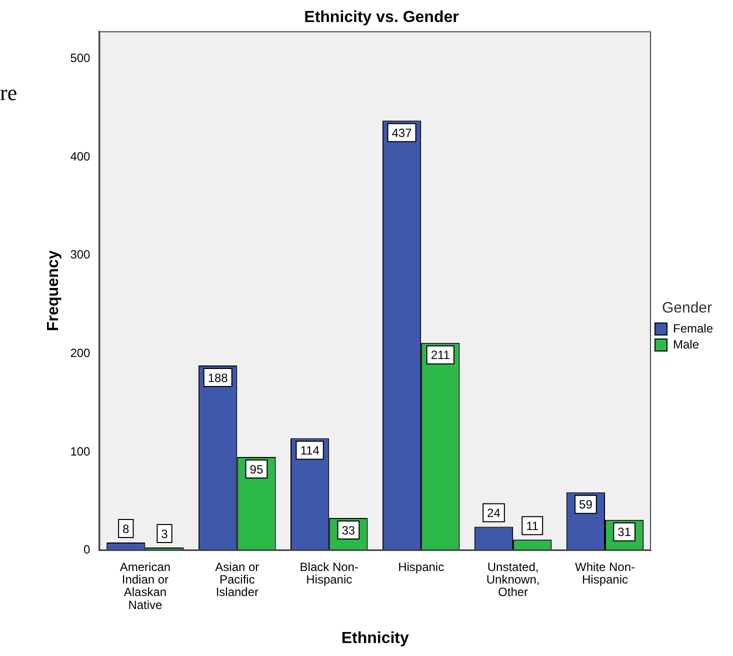 The height and width of the screenshot is (656, 733). What do you see at coordinates (605, 573) in the screenshot?
I see `x-tick-label: White Non-Hispanic` at bounding box center [605, 573].